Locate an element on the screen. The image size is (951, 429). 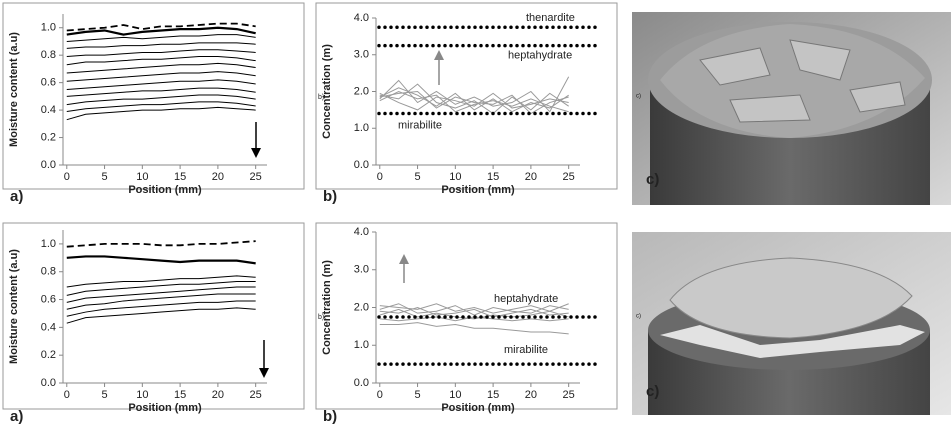
y-tick-label: 0.4 is located at coordinates (48, 110).